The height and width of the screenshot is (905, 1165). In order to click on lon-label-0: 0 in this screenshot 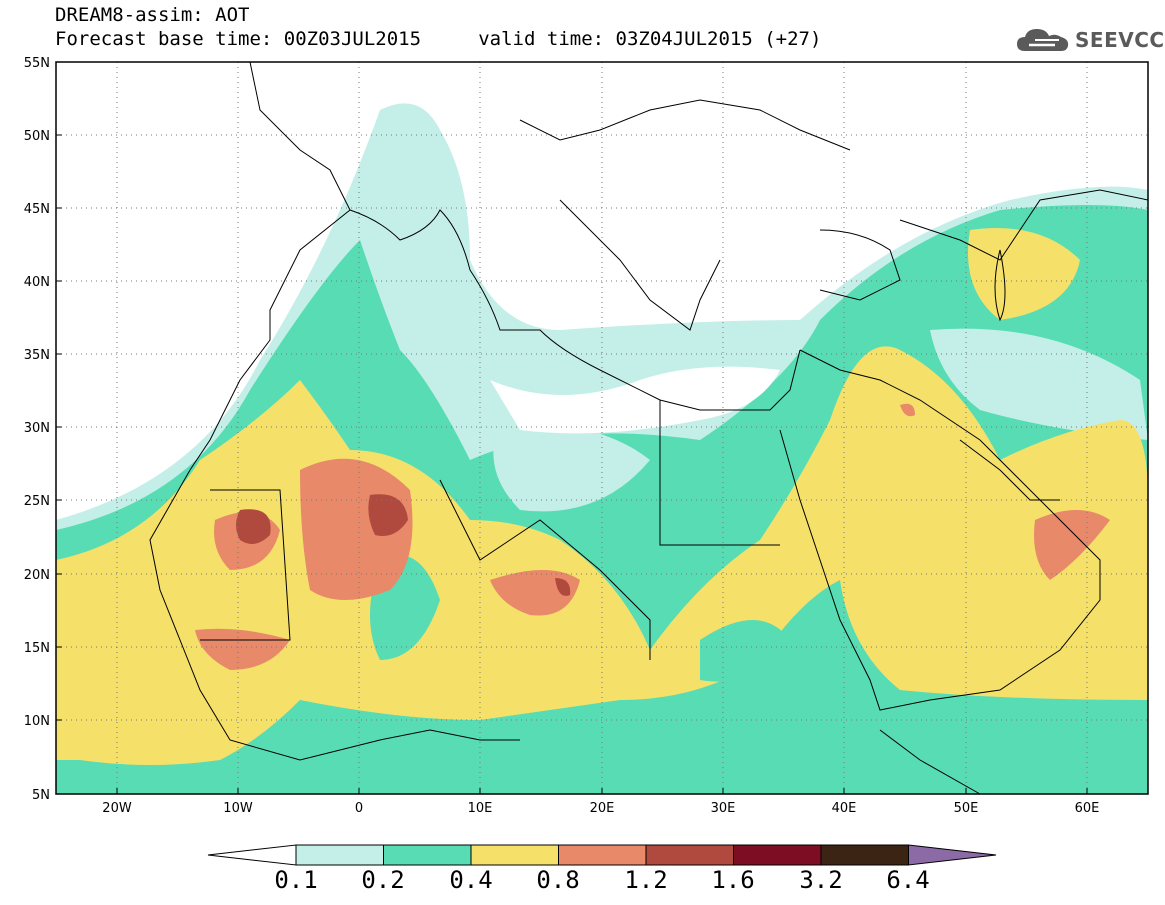, I will do `click(359, 808)`.